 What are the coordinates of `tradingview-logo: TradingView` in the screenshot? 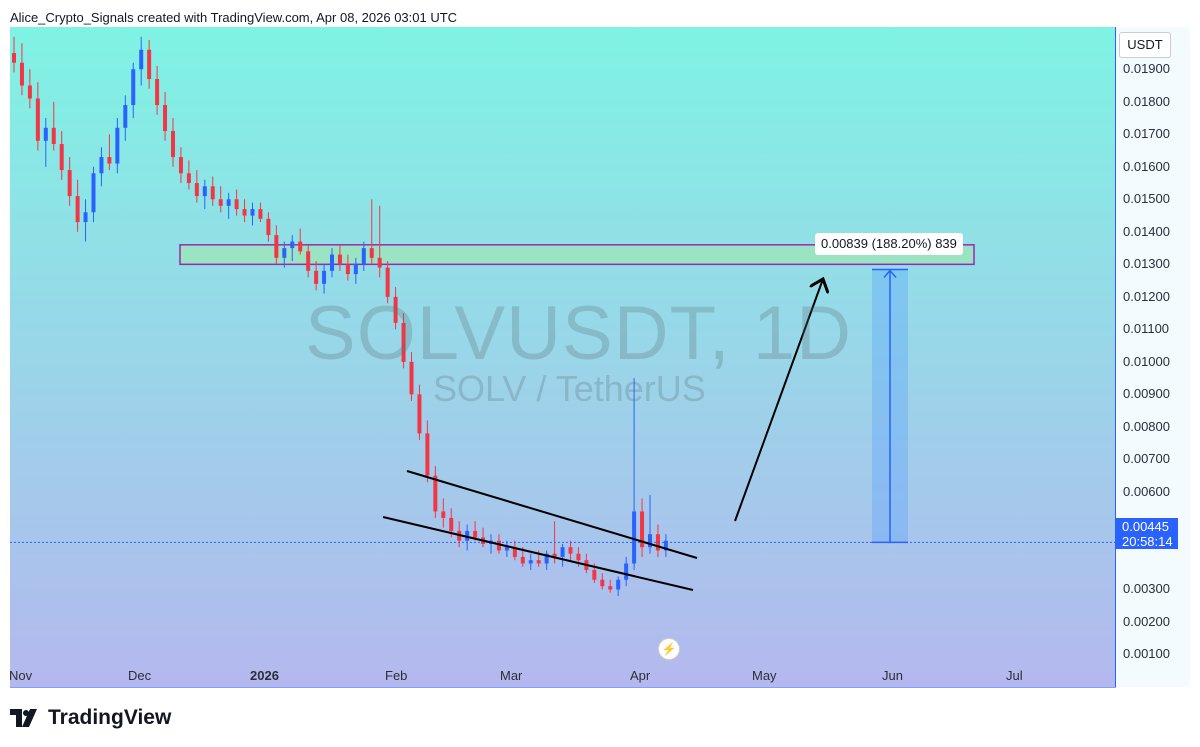 It's located at (90, 718).